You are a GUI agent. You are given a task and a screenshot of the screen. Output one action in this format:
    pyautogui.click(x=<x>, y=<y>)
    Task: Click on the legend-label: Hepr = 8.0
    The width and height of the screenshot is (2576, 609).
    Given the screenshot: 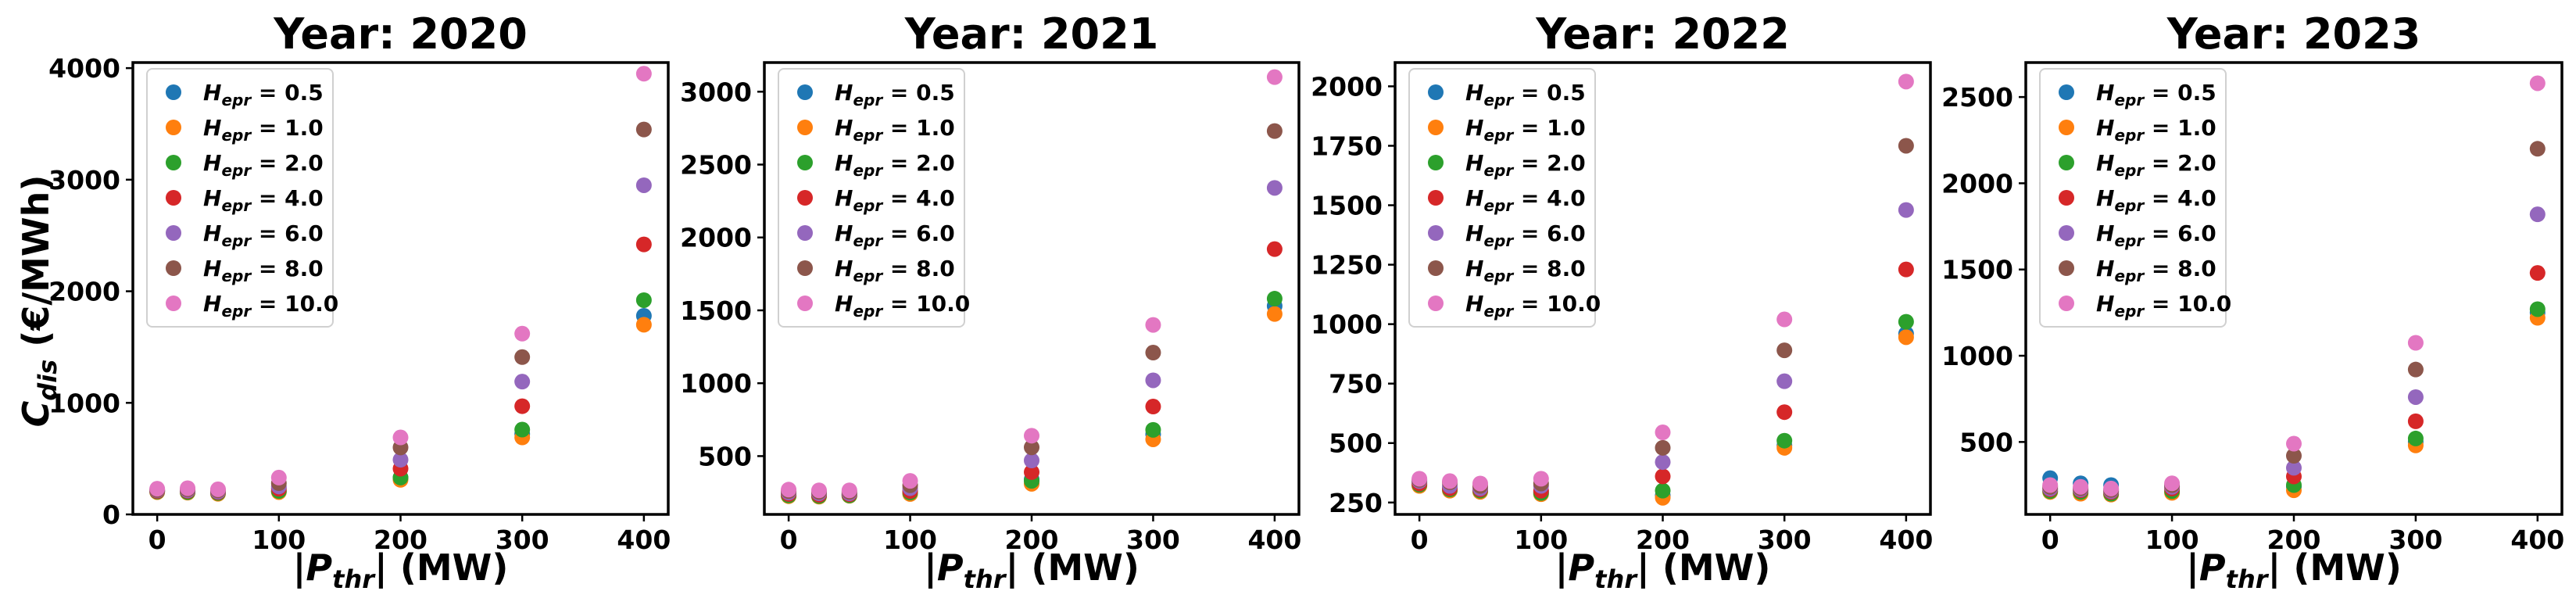 What is the action you would take?
    pyautogui.click(x=263, y=270)
    